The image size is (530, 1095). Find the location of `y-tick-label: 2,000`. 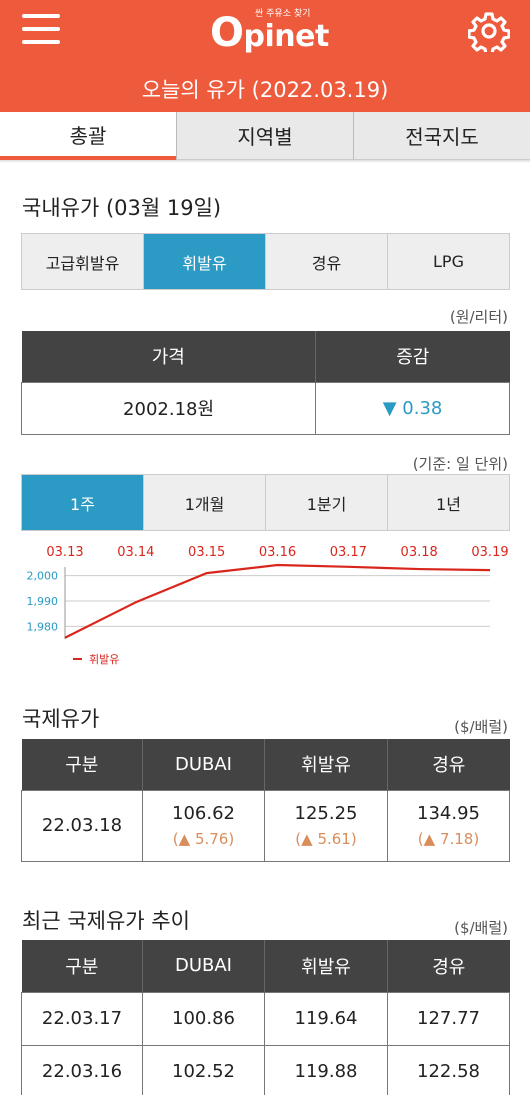

y-tick-label: 2,000 is located at coordinates (43, 576).